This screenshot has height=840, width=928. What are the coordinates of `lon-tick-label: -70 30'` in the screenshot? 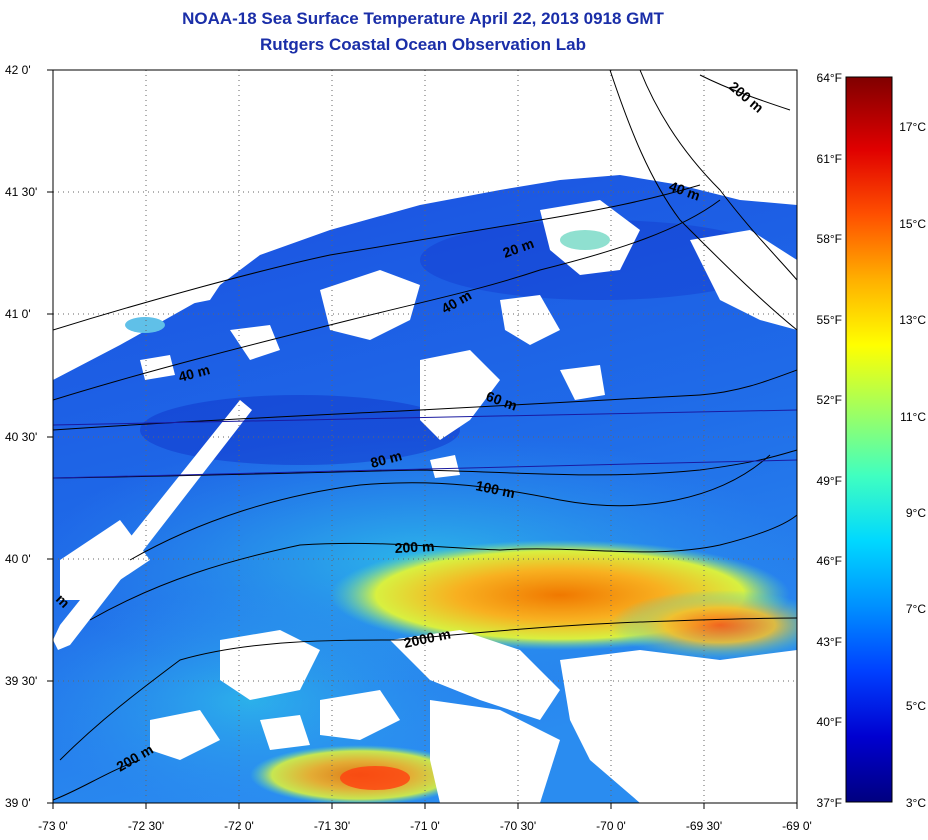 It's located at (518, 826).